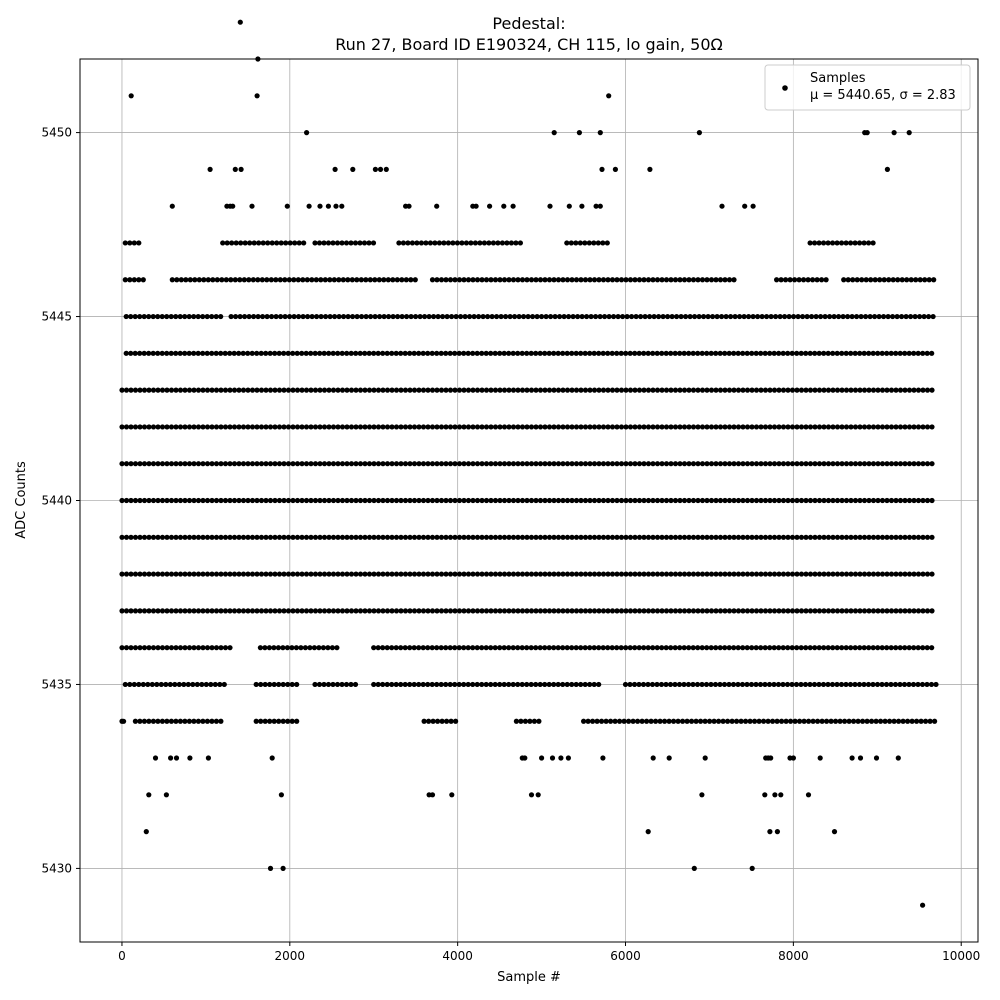  Describe the element at coordinates (883, 95) in the screenshot. I see `legend-stats: μ = 5440.65, σ = 2.83` at that location.